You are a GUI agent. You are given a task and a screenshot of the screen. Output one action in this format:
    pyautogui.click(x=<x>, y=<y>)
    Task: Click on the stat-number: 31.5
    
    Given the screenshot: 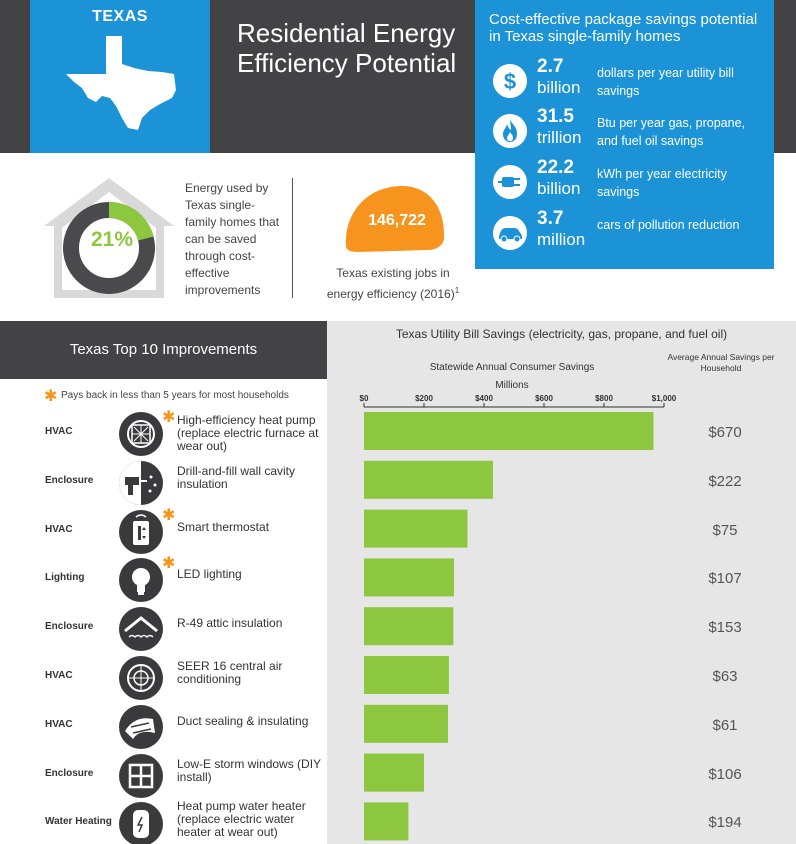 What is the action you would take?
    pyautogui.click(x=555, y=116)
    